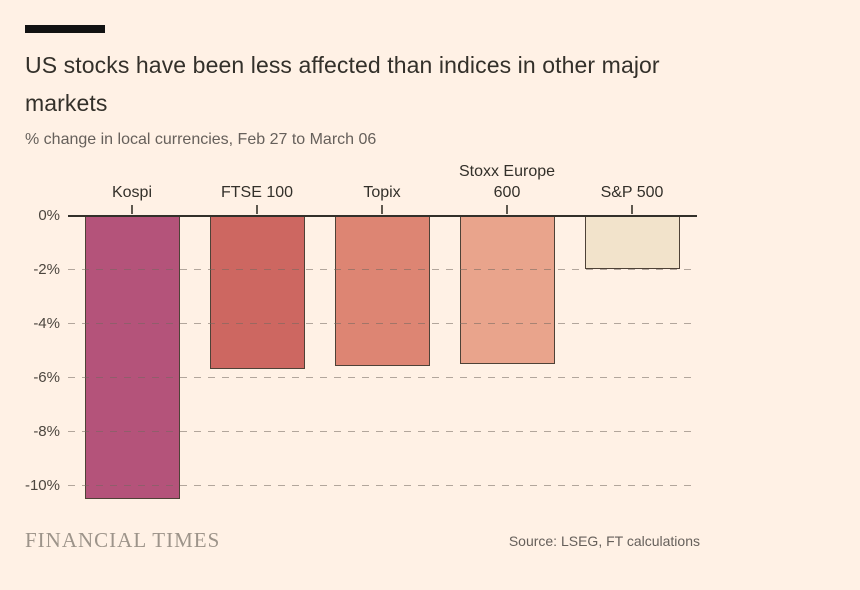 The image size is (860, 590). What do you see at coordinates (382, 378) in the screenshot?
I see `gridline-6pct` at bounding box center [382, 378].